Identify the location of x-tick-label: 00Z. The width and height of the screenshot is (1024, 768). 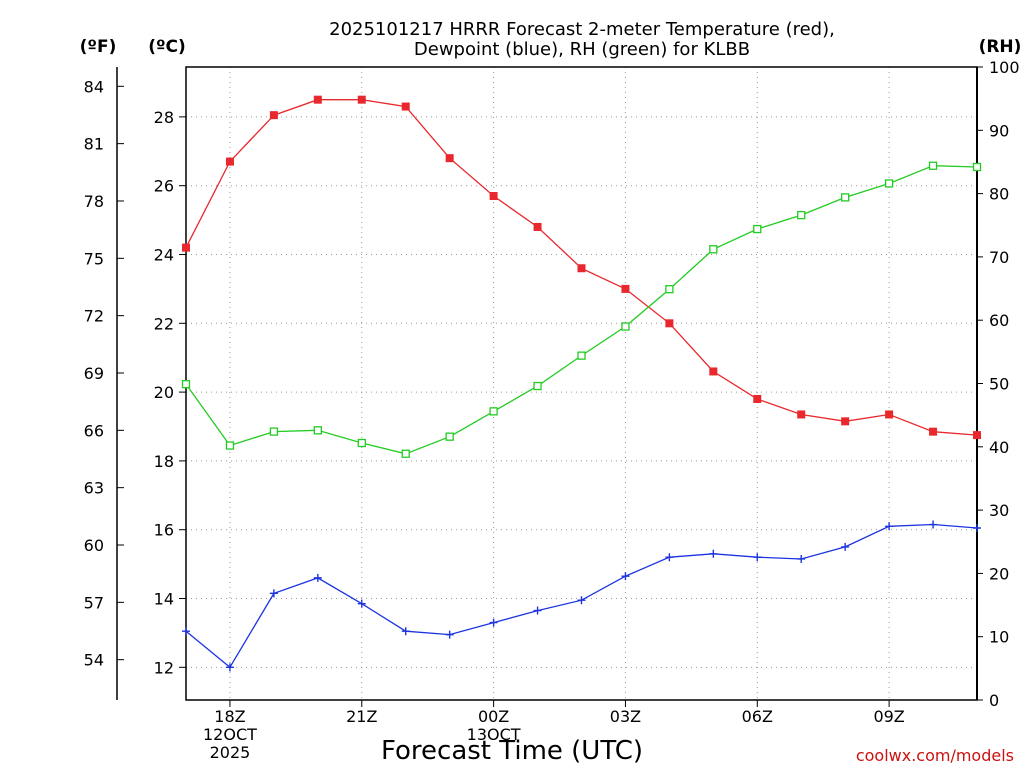
(493, 716).